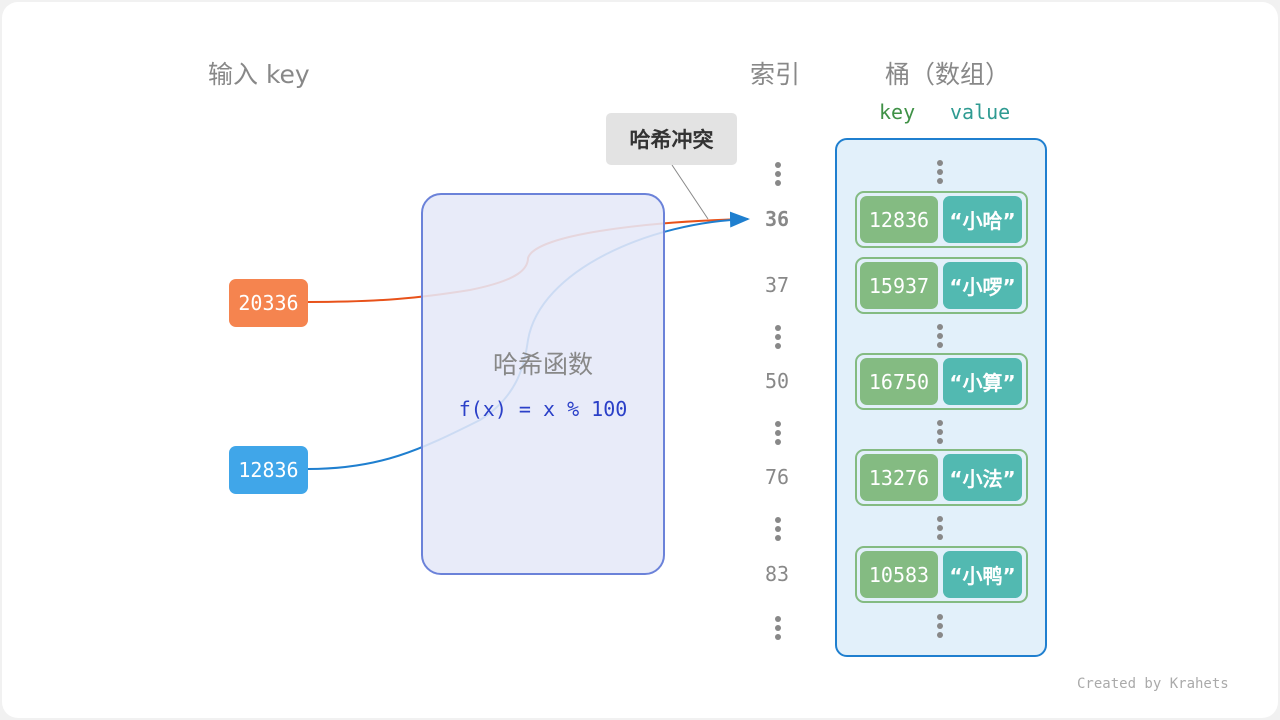 This screenshot has width=1280, height=720. What do you see at coordinates (982, 477) in the screenshot?
I see `entry-value: “小法”` at bounding box center [982, 477].